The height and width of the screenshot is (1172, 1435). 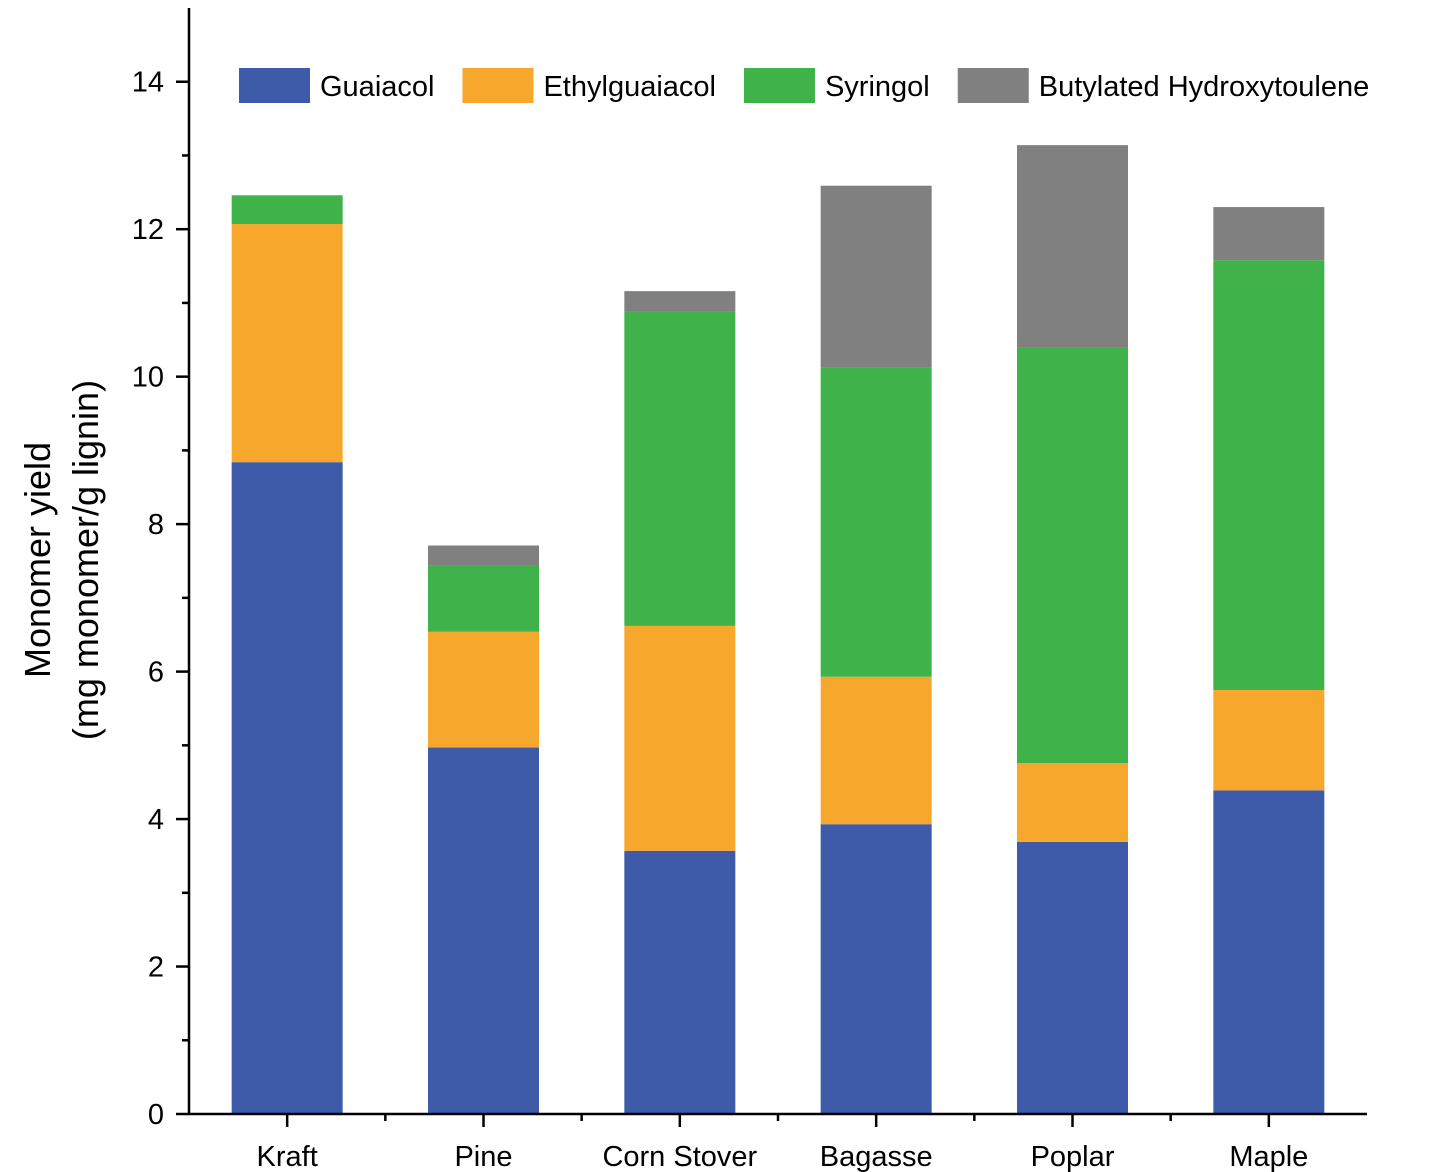 What do you see at coordinates (679, 1156) in the screenshot?
I see `x-tick-label: Corn Stover` at bounding box center [679, 1156].